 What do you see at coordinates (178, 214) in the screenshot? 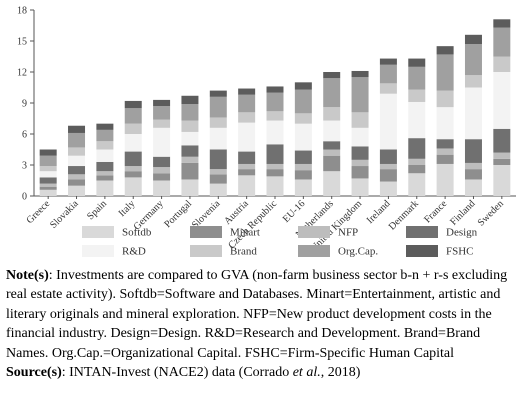
I see `x-tick-label: Portugal` at bounding box center [178, 214].